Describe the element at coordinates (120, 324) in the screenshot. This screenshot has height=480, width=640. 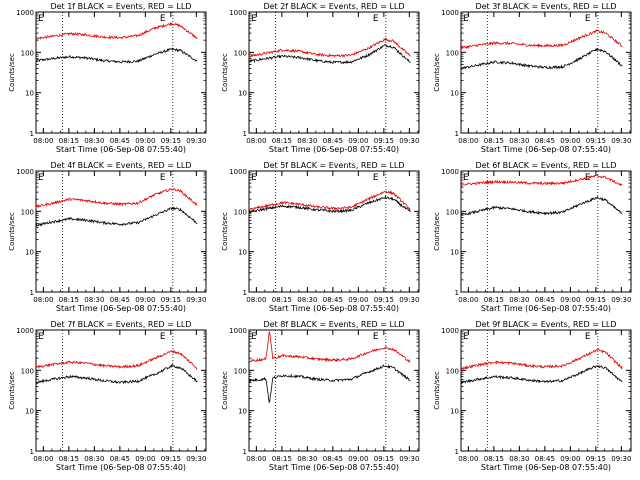
I see `panel-title: Det 7f BLACK = Events, RED = LLD` at that location.